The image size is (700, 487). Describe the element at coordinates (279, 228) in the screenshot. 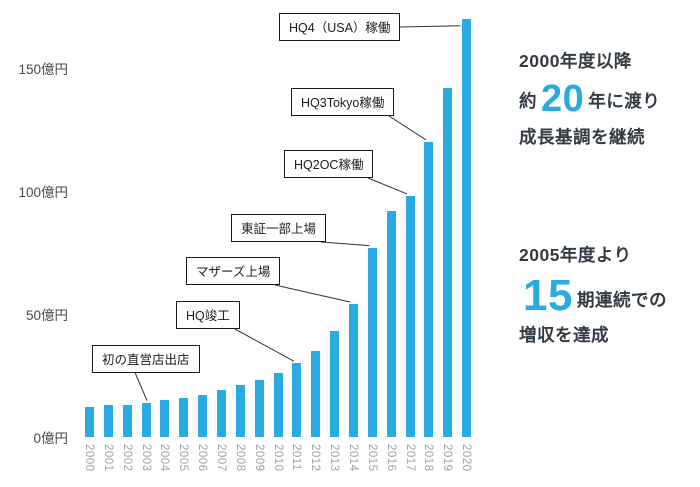

I see `annotation-2015: 東証一部上場` at that location.